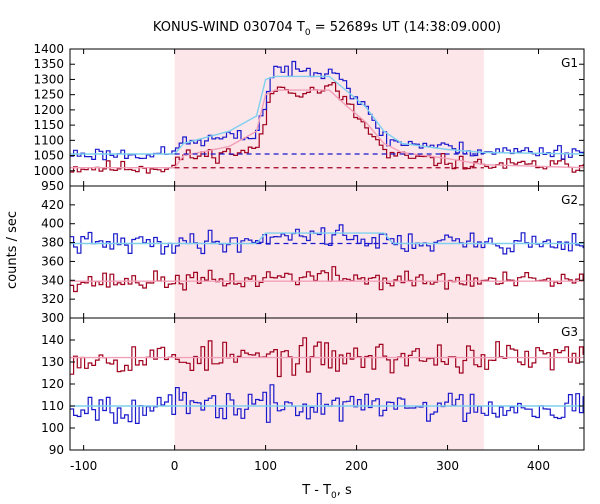 This screenshot has height=504, width=600. I want to click on xtick-label-300: 300, so click(447, 466).